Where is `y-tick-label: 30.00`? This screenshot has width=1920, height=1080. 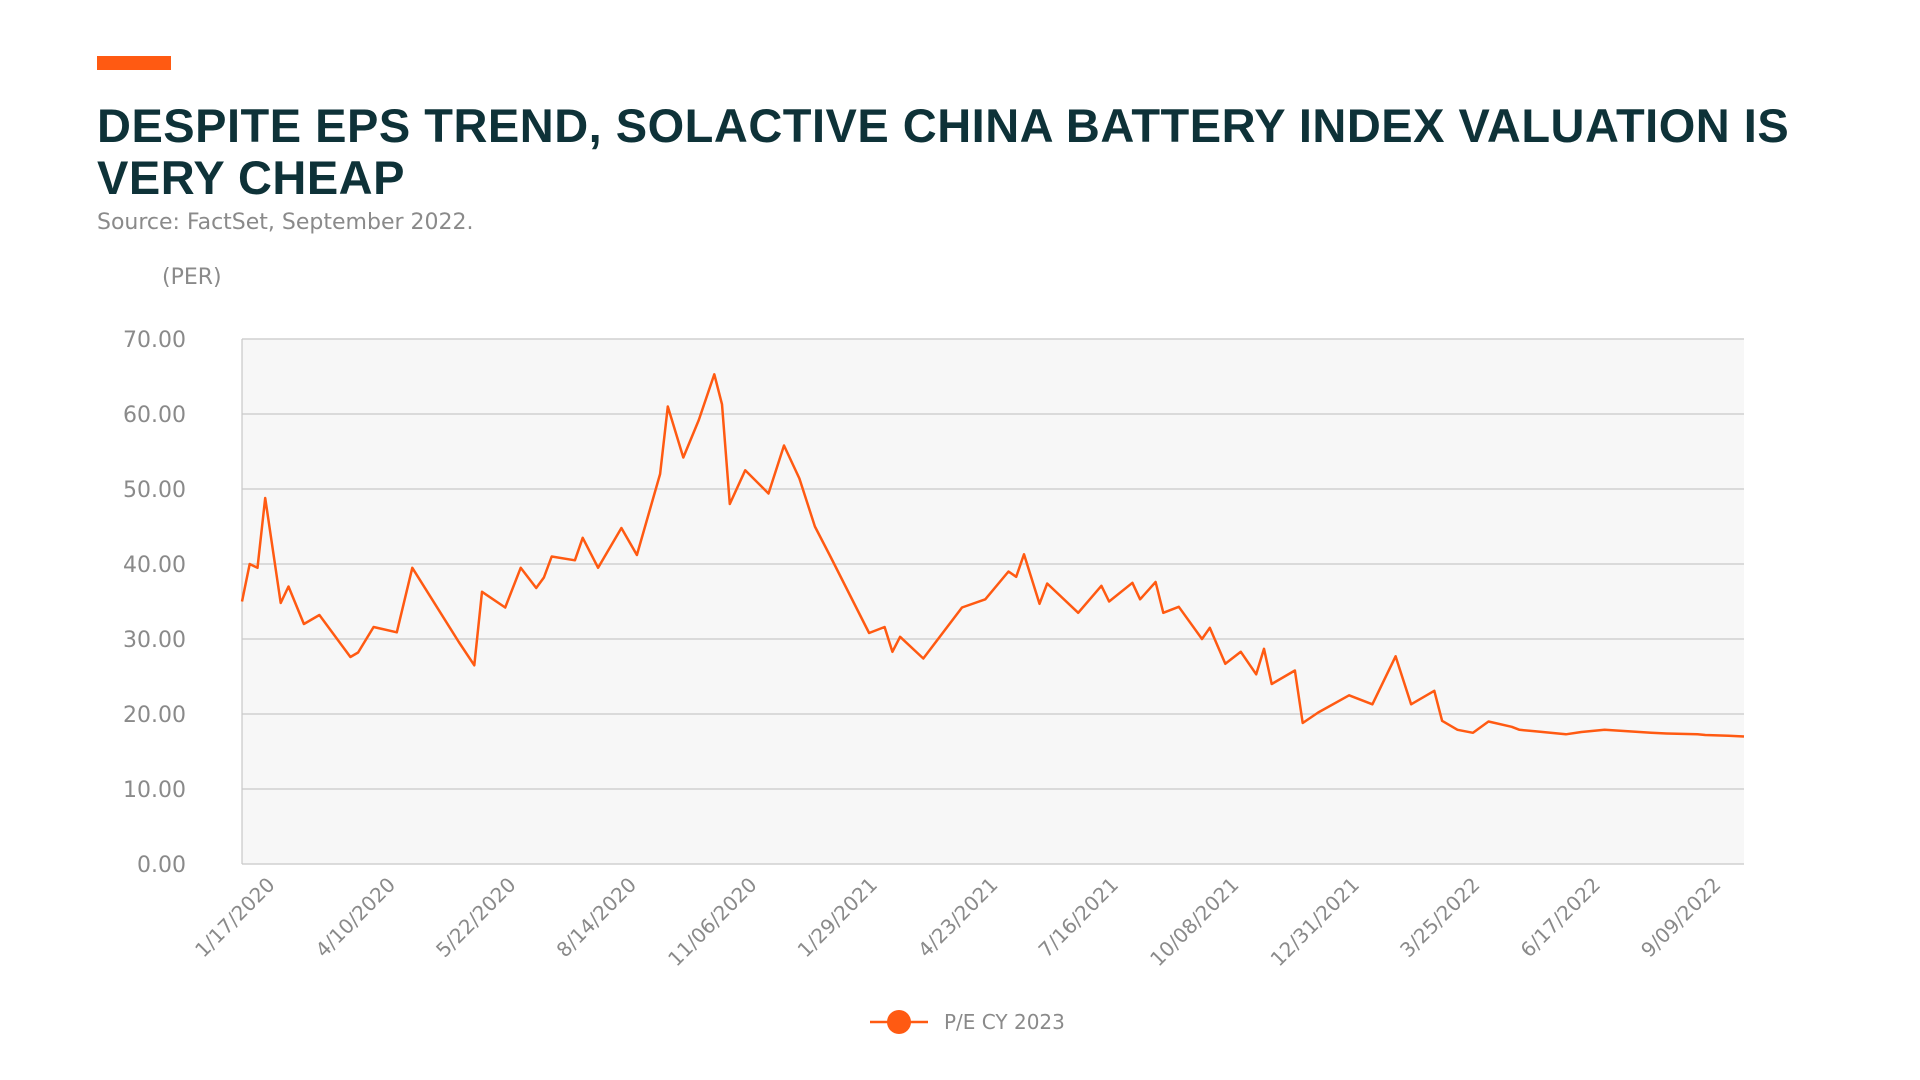
y-tick-label: 30.00 is located at coordinates (154, 640).